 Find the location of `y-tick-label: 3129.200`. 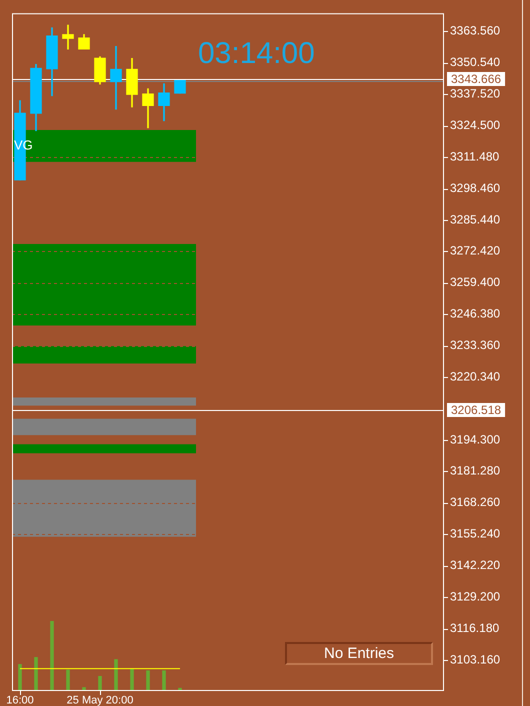

y-tick-label: 3129.200 is located at coordinates (475, 596).